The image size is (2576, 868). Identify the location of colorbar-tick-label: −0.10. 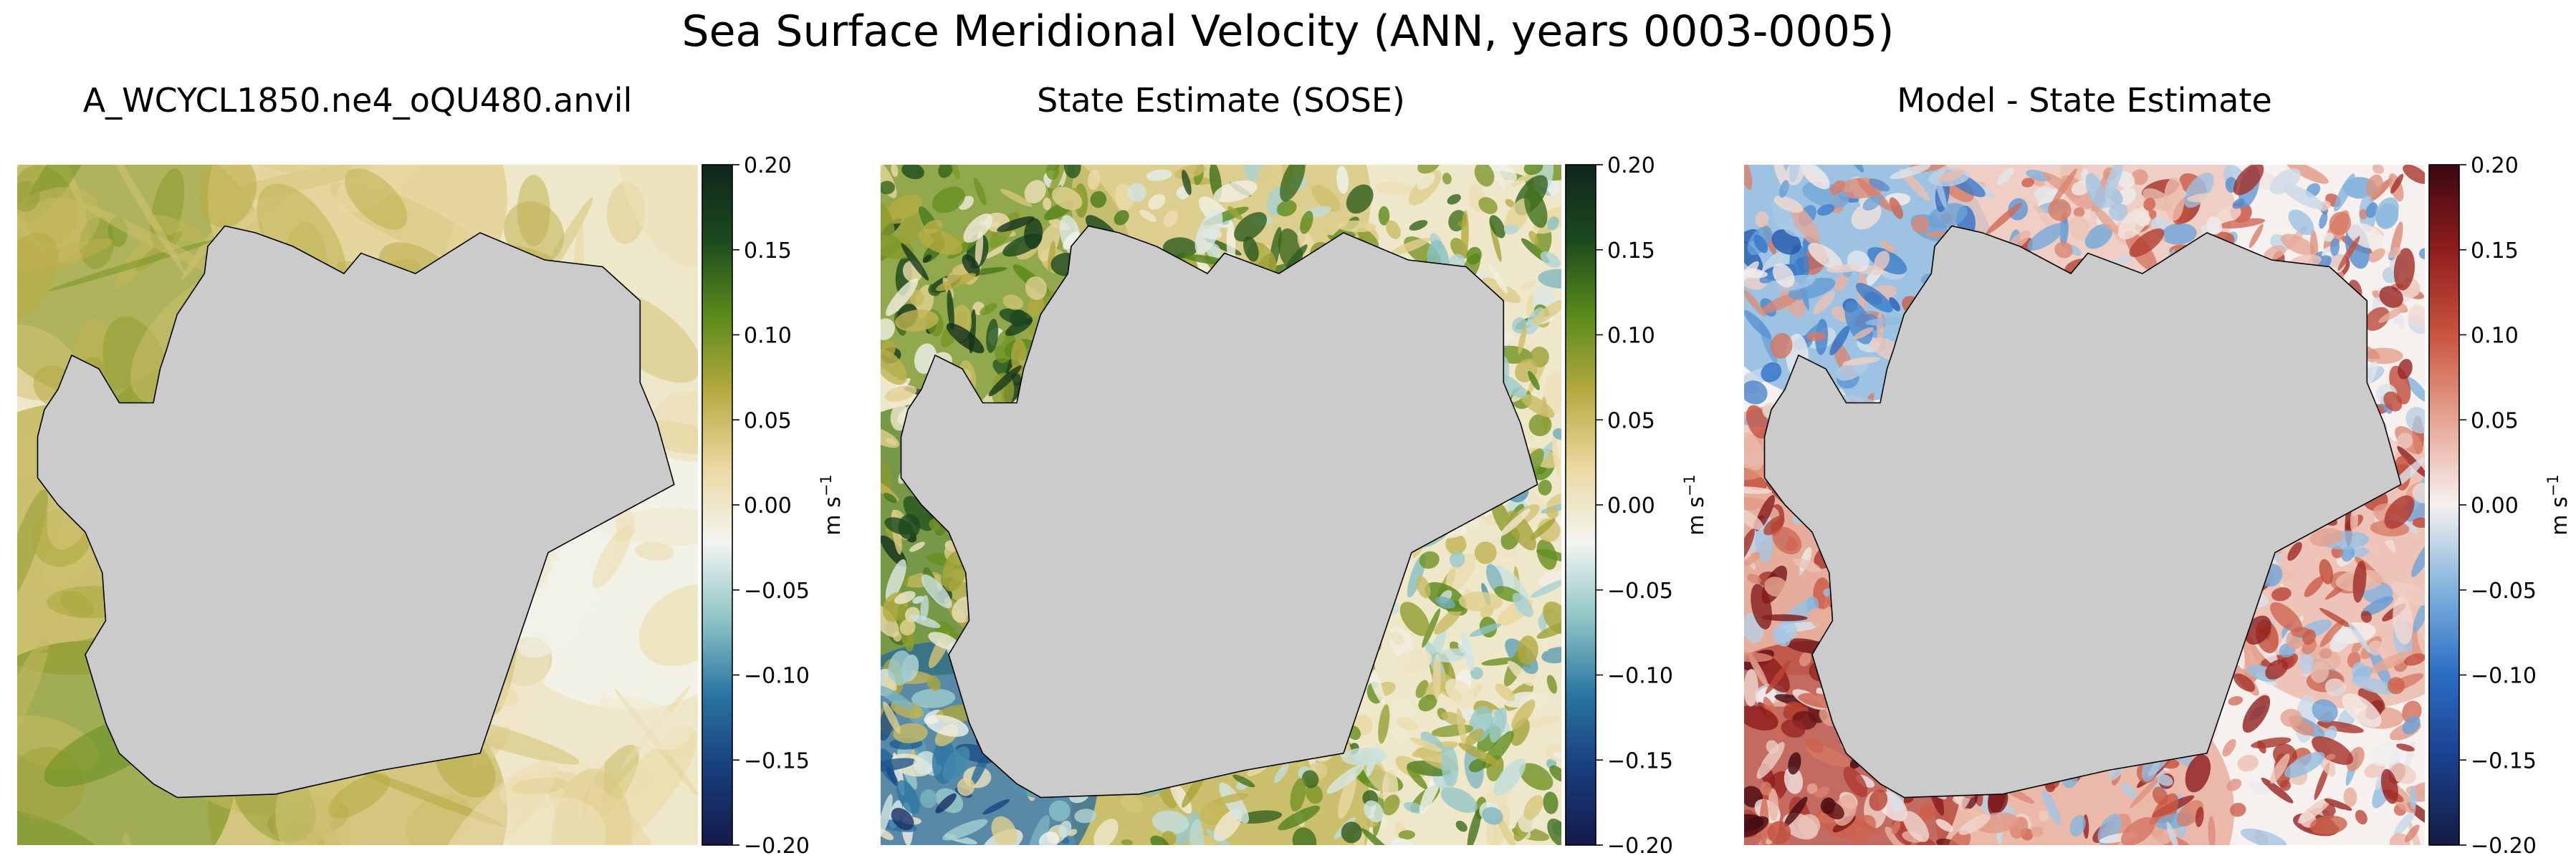
(1640, 677).